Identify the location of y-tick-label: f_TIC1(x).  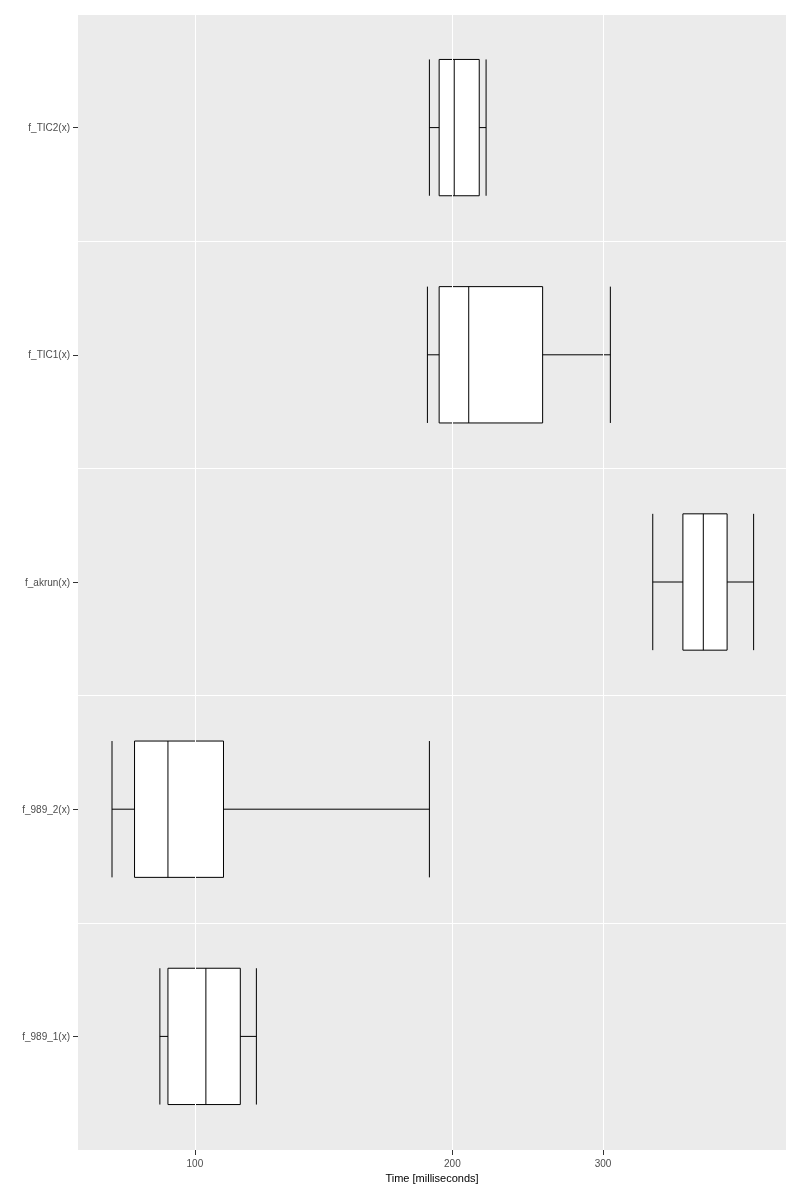
(49, 355).